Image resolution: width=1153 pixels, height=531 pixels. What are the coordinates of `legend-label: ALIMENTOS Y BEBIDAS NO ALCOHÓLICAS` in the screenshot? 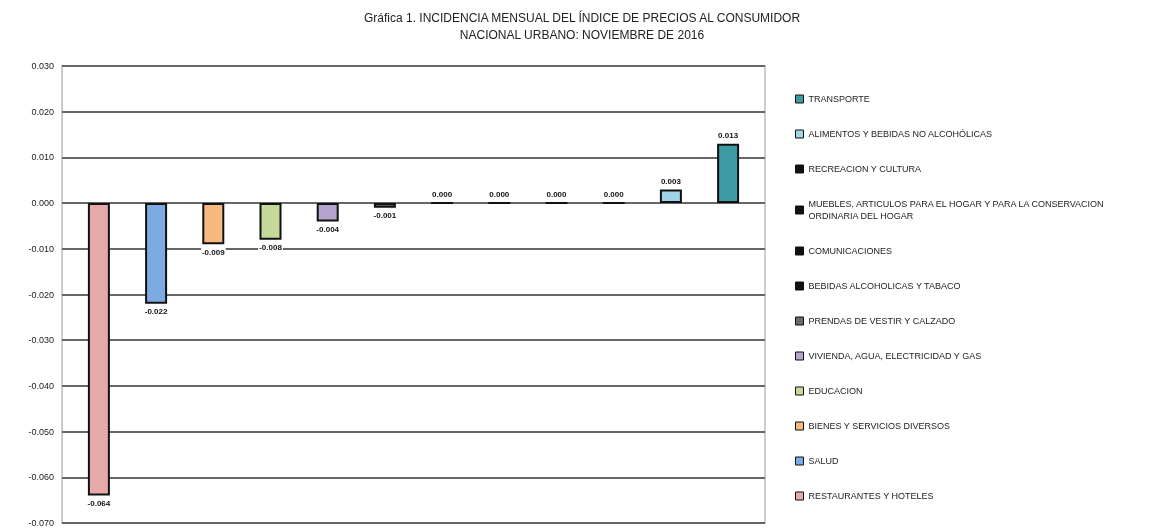 It's located at (900, 134).